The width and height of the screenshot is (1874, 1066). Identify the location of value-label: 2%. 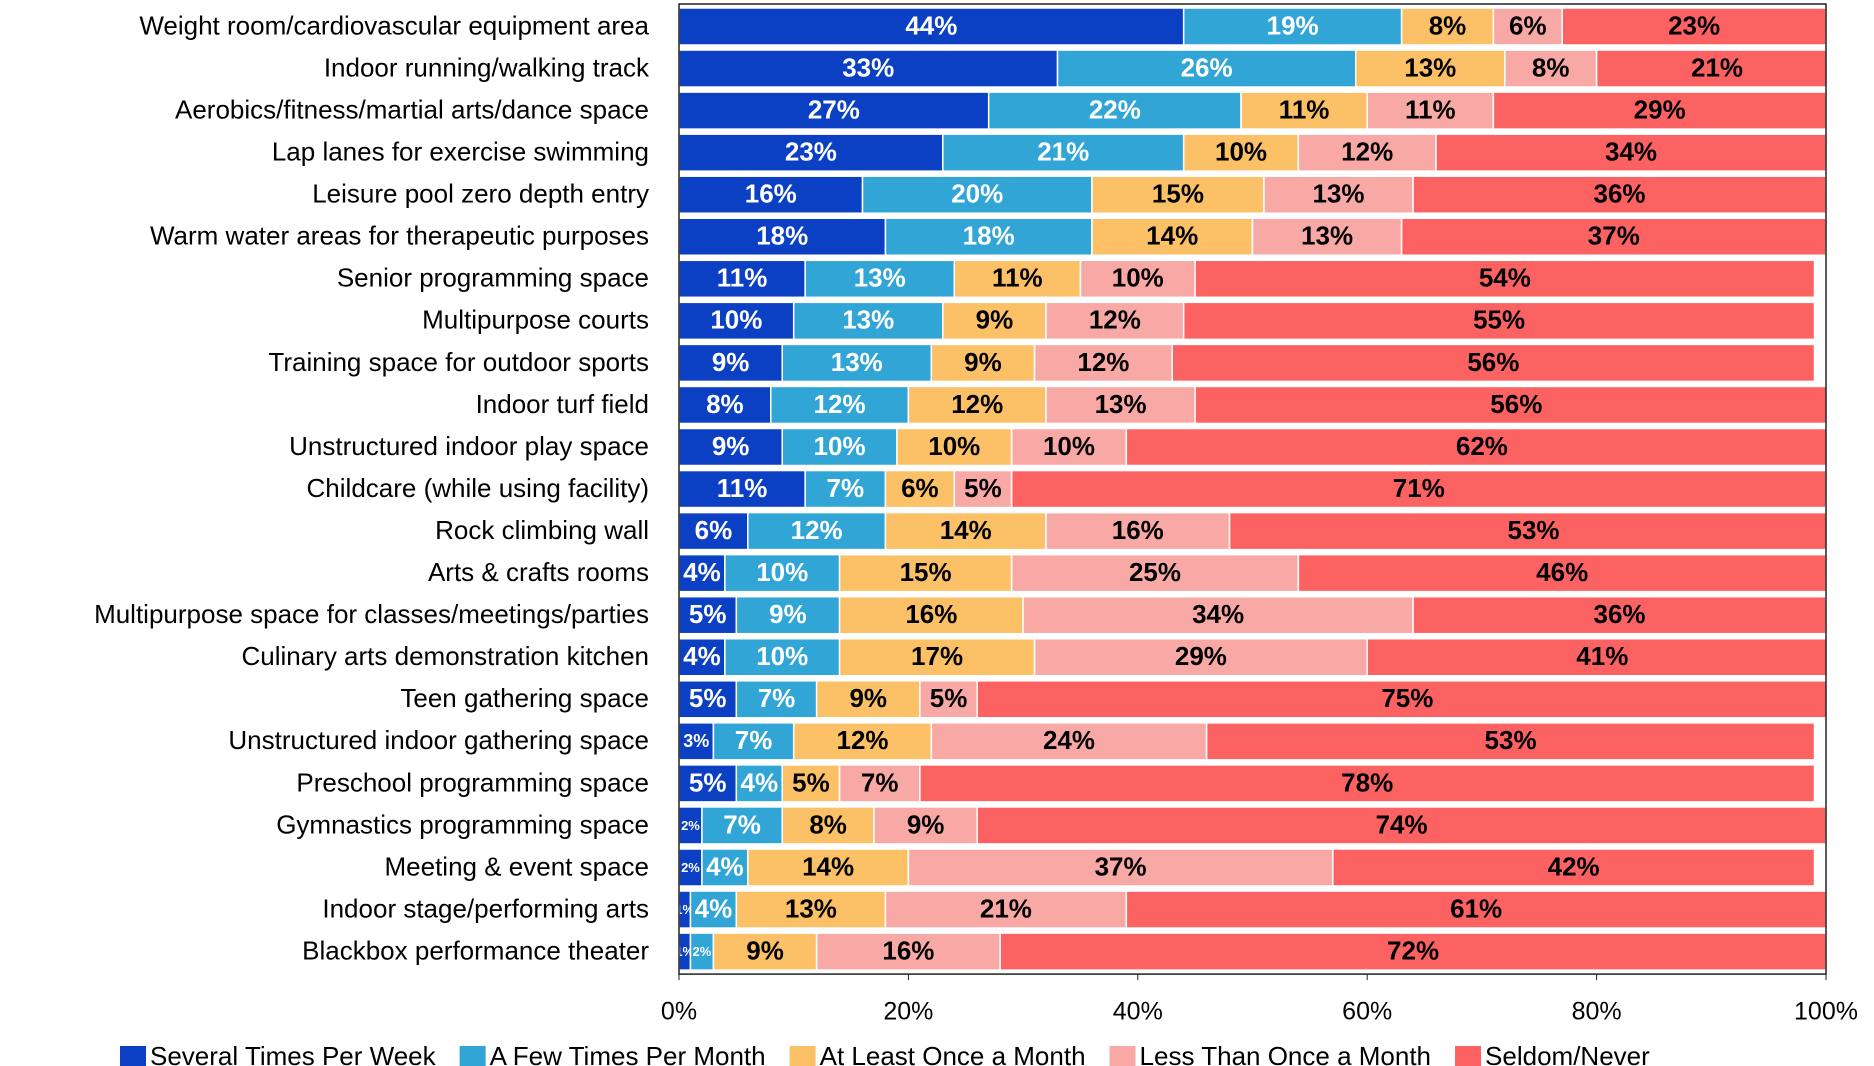
(690, 825).